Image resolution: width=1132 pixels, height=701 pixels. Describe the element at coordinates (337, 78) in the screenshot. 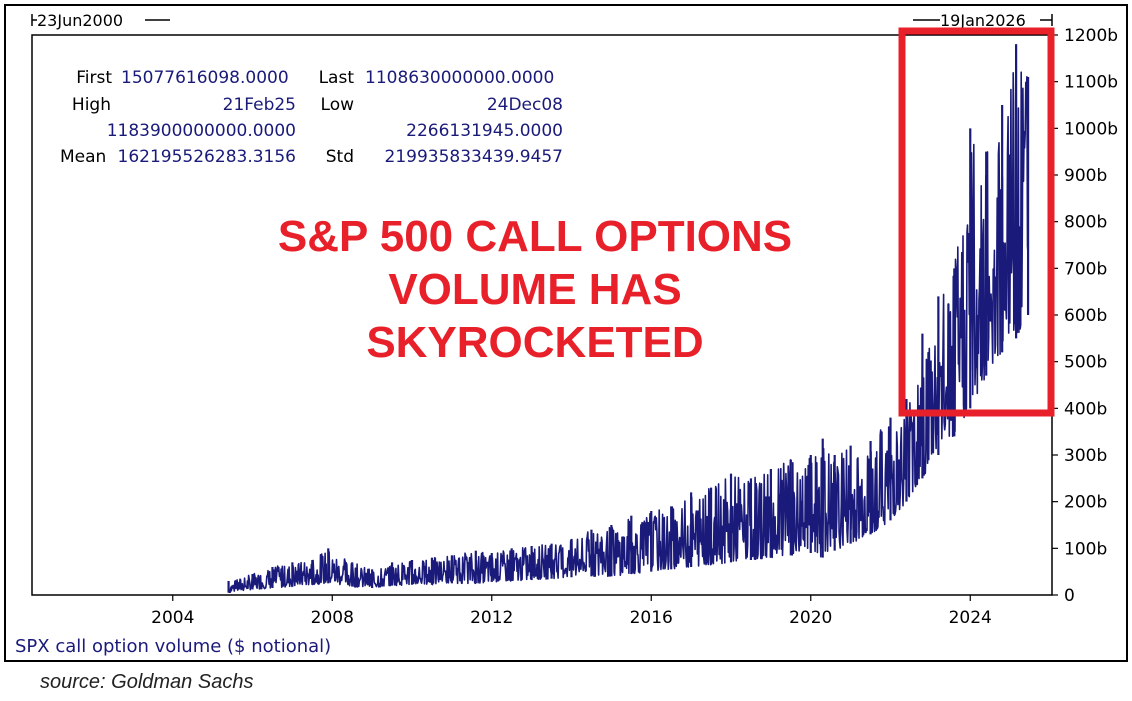

I see `stat-last-label: Last` at that location.